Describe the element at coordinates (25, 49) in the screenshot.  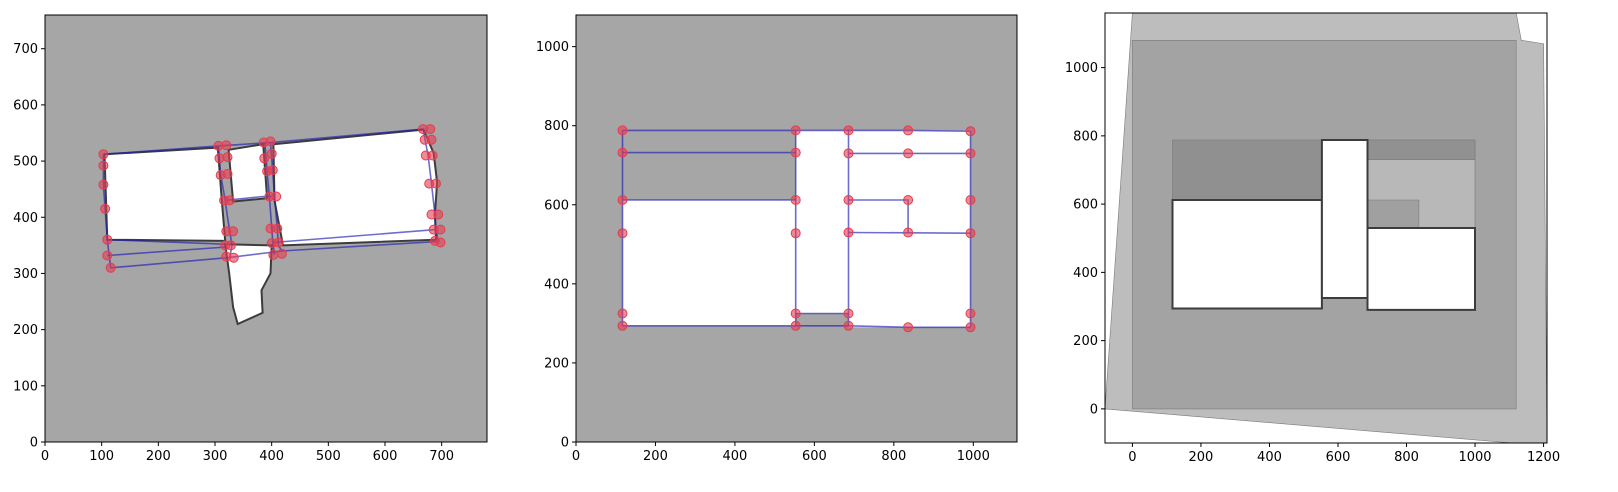
I see `y-tick-label: 700` at that location.